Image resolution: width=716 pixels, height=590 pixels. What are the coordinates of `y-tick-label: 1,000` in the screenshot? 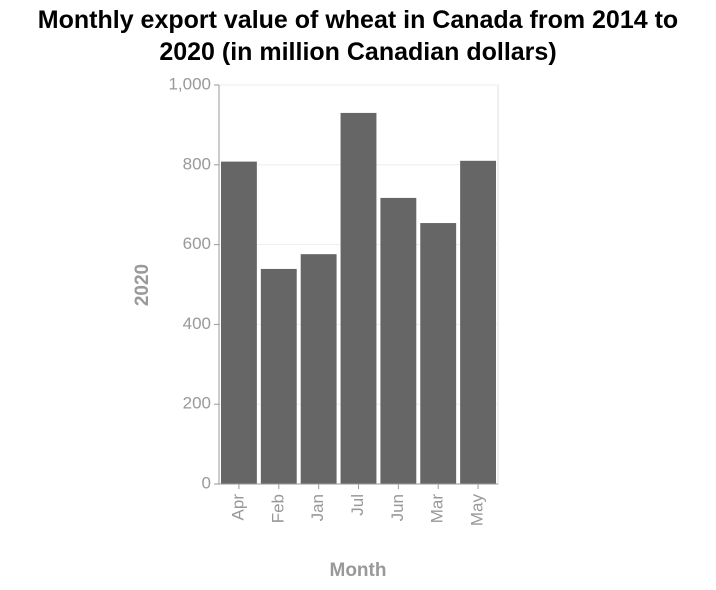 It's located at (189, 83).